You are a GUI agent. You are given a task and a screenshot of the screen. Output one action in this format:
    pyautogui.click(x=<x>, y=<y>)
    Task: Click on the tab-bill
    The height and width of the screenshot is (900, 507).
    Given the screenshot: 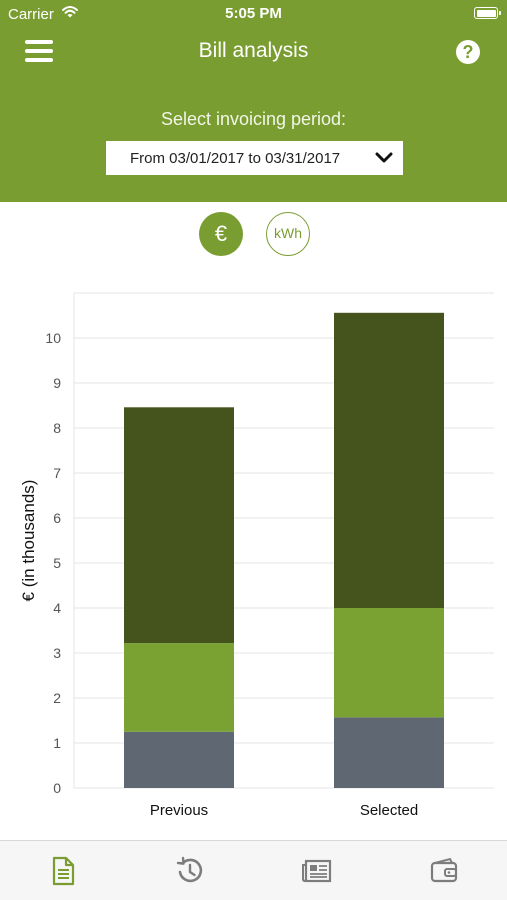 What is the action you would take?
    pyautogui.click(x=63, y=871)
    